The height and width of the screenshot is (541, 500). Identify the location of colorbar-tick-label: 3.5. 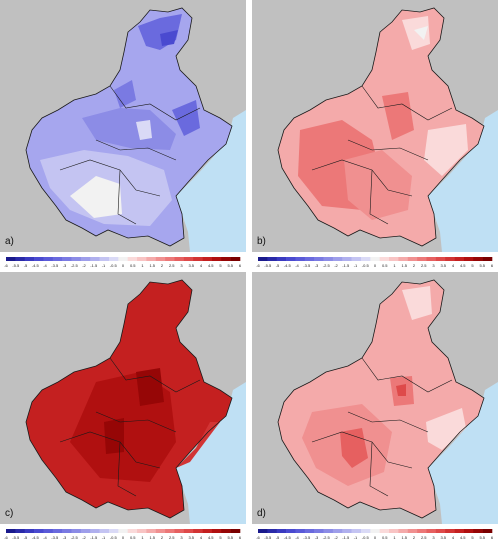
(191, 265).